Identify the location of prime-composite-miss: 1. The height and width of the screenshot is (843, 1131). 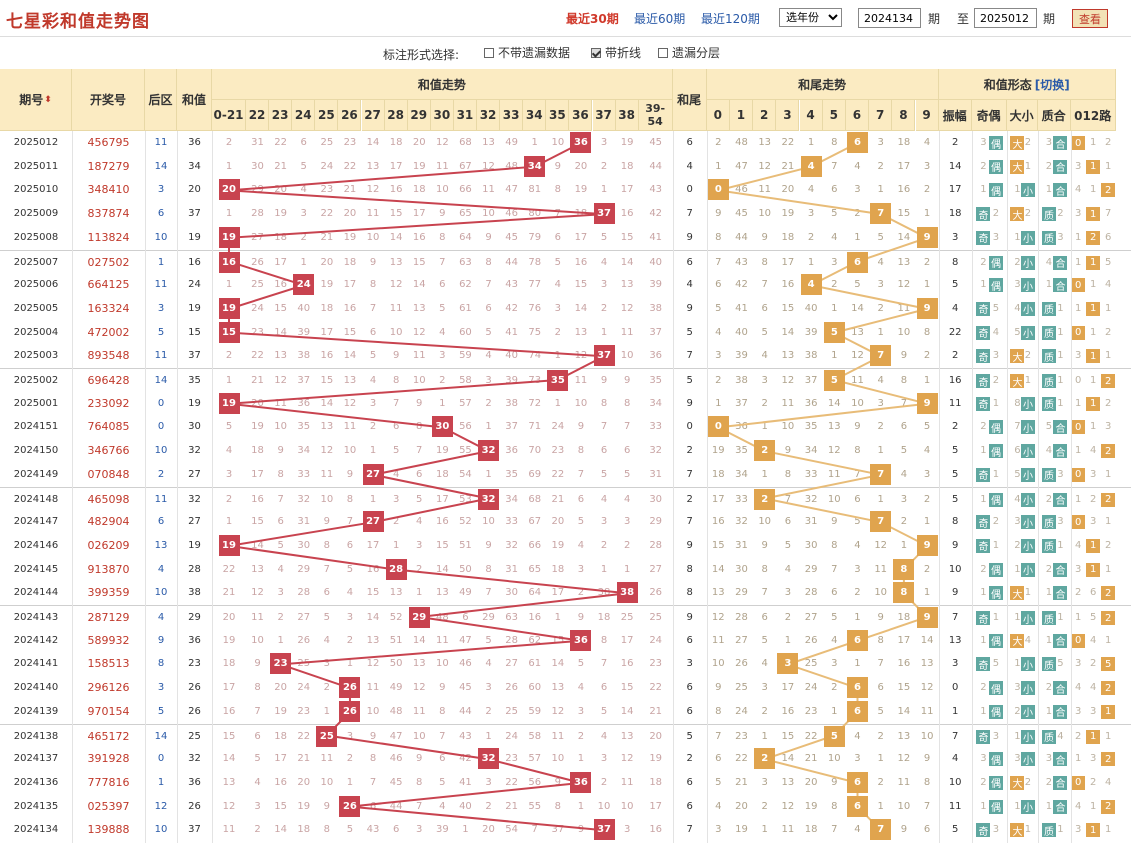
(1049, 285).